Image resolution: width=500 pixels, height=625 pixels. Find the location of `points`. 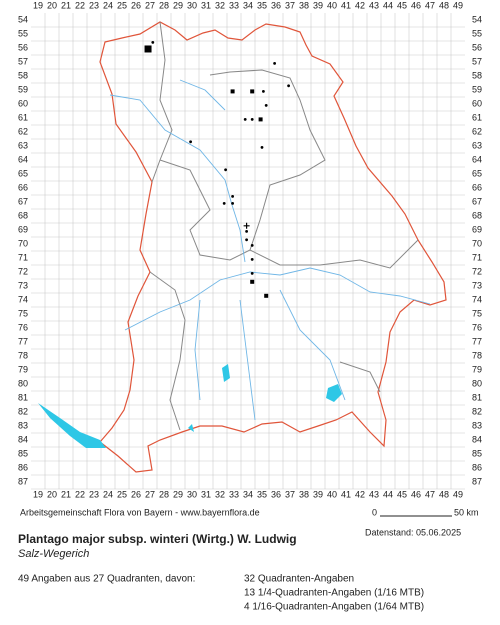

points is located at coordinates (217, 169).